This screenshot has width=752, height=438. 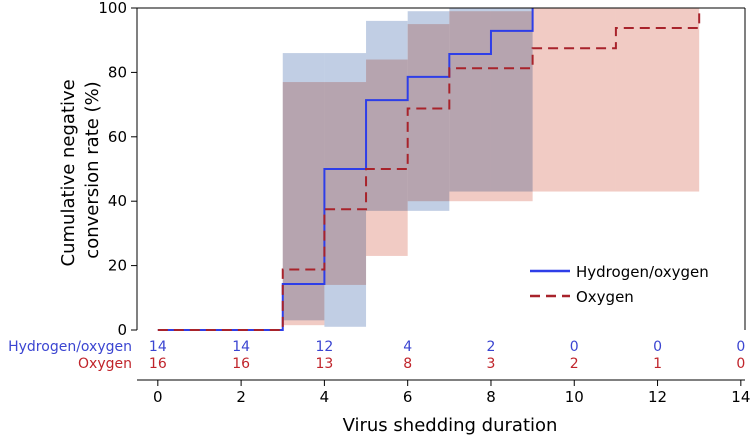 I want to click on y-tick-label-20: 20, so click(x=117, y=266).